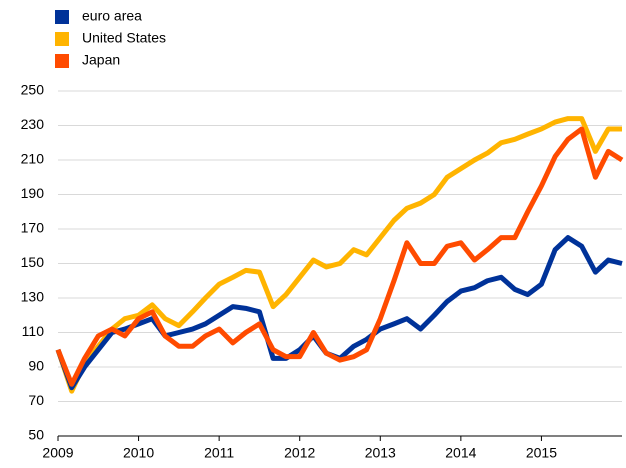 The height and width of the screenshot is (468, 626). Describe the element at coordinates (36, 366) in the screenshot. I see `y-tick-label: 90` at that location.